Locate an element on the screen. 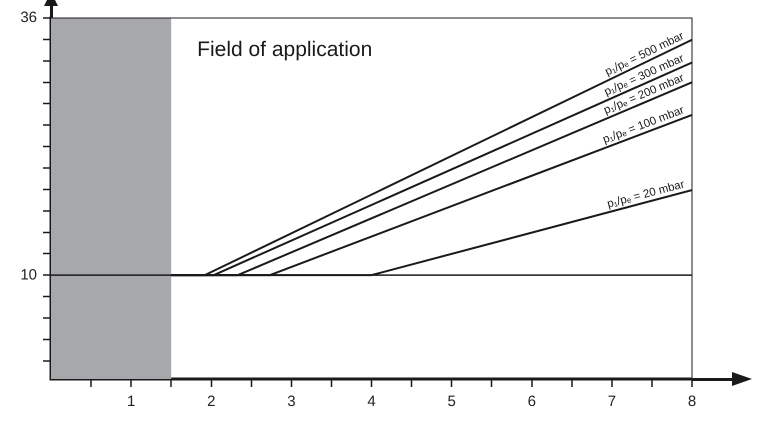  x-tick-label: 7 is located at coordinates (612, 401).